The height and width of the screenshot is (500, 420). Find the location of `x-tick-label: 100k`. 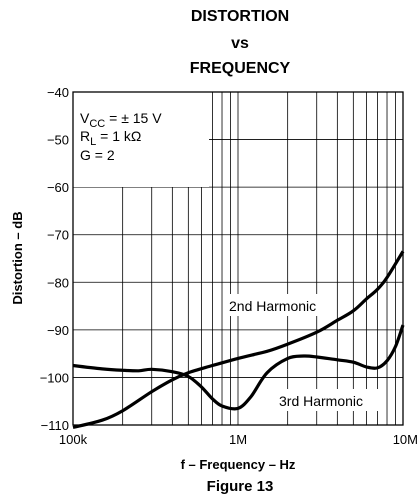

x-tick-label: 100k is located at coordinates (73, 439).